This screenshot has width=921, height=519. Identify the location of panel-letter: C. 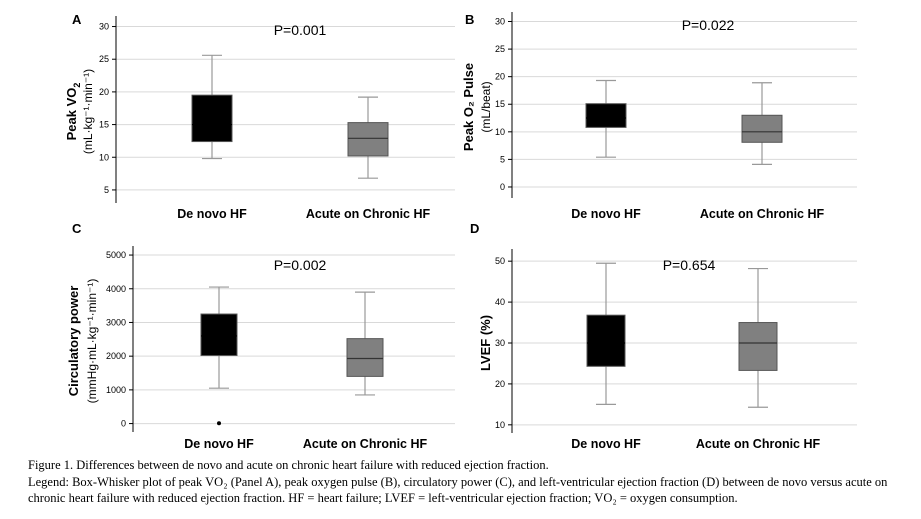
(77, 228).